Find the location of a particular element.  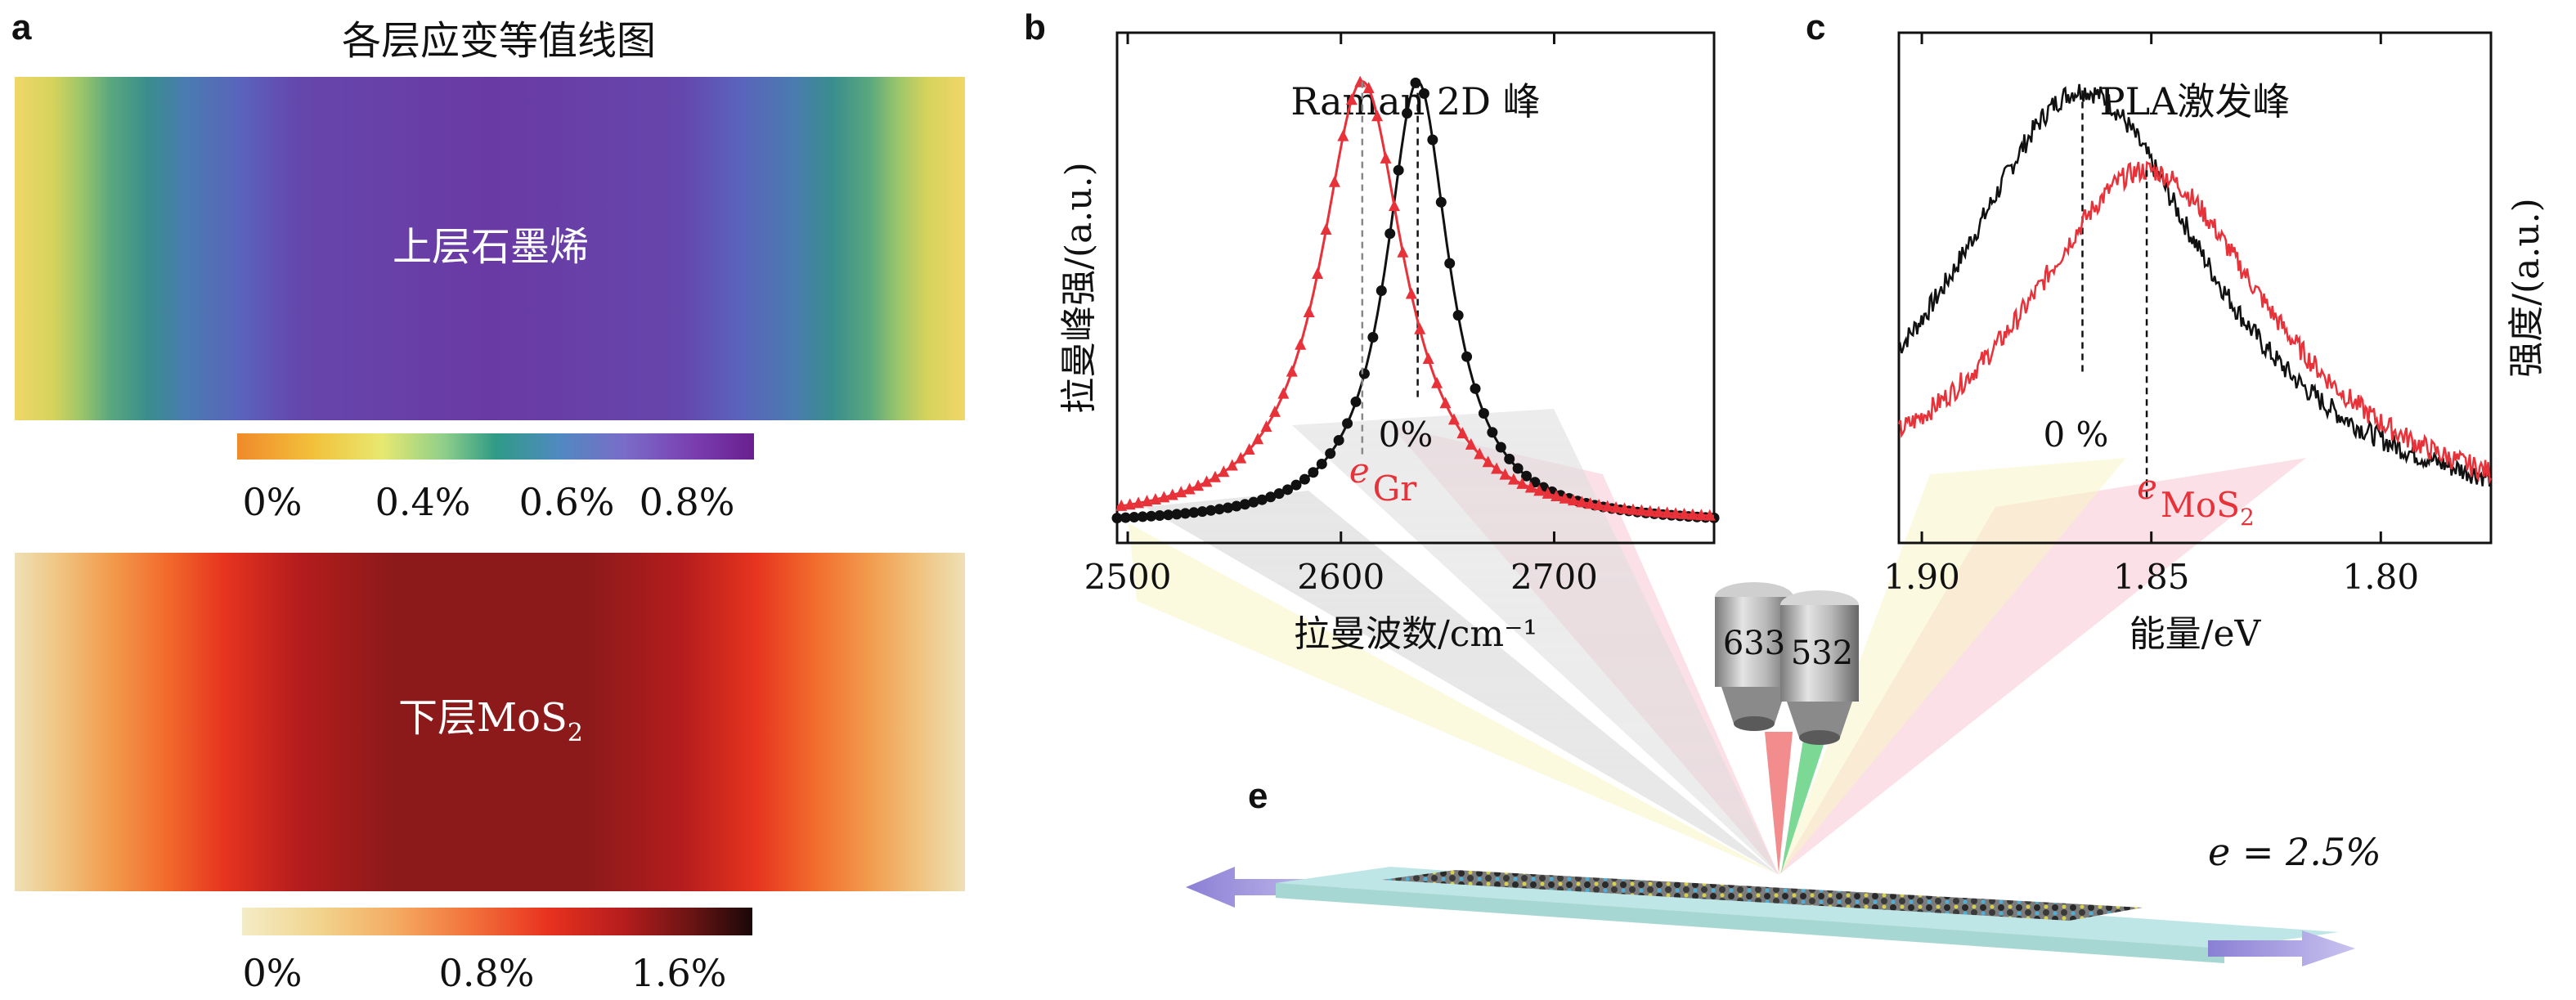

lower-mos2-label: 下层MoS2 is located at coordinates (490, 721).